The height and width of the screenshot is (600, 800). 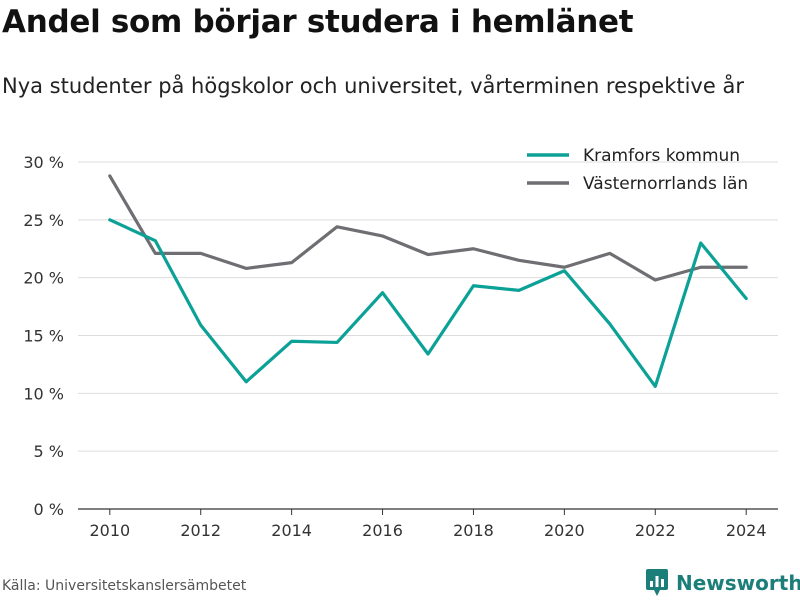 What do you see at coordinates (109, 530) in the screenshot?
I see `x-tick-label: 2010` at bounding box center [109, 530].